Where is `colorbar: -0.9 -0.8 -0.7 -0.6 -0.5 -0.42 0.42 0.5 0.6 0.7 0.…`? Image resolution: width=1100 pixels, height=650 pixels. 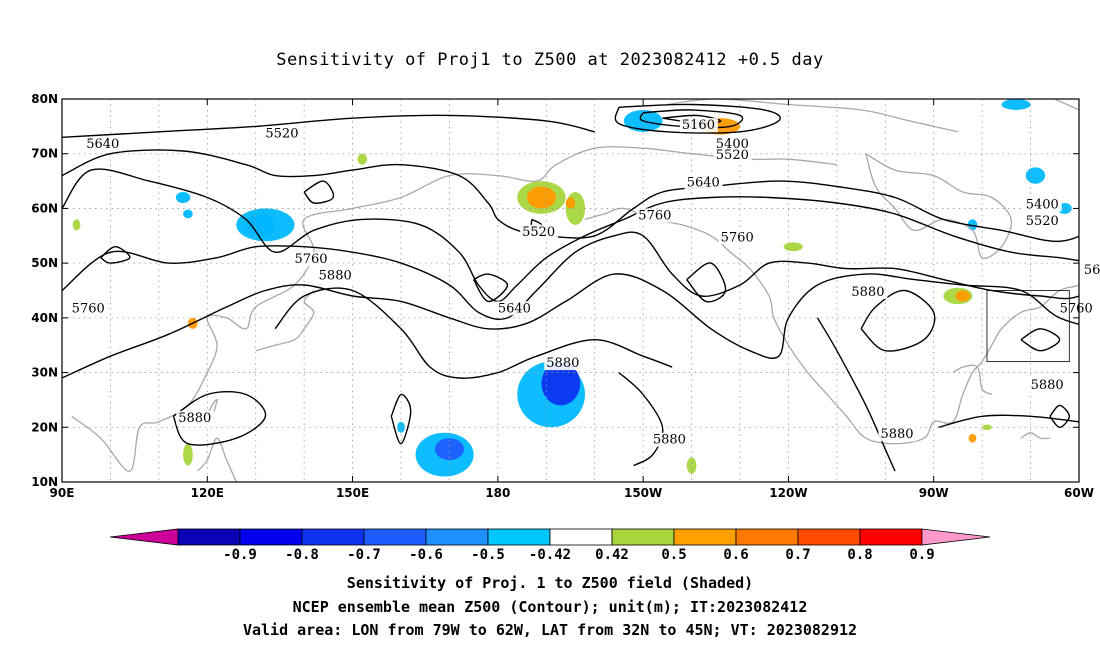 colorbar: -0.9 -0.8 -0.7 -0.6 -0.5 -0.42 0.42 0.5 0.6 0.7 0.… is located at coordinates (550, 545).